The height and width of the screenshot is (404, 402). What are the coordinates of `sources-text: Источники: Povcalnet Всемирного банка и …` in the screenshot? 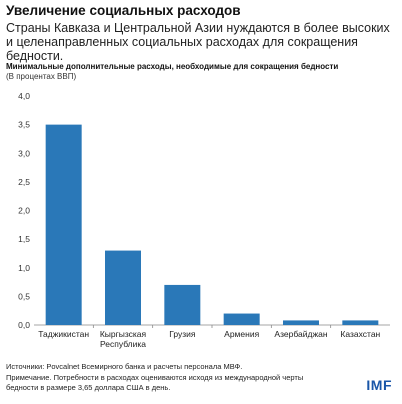 It's located at (124, 366).